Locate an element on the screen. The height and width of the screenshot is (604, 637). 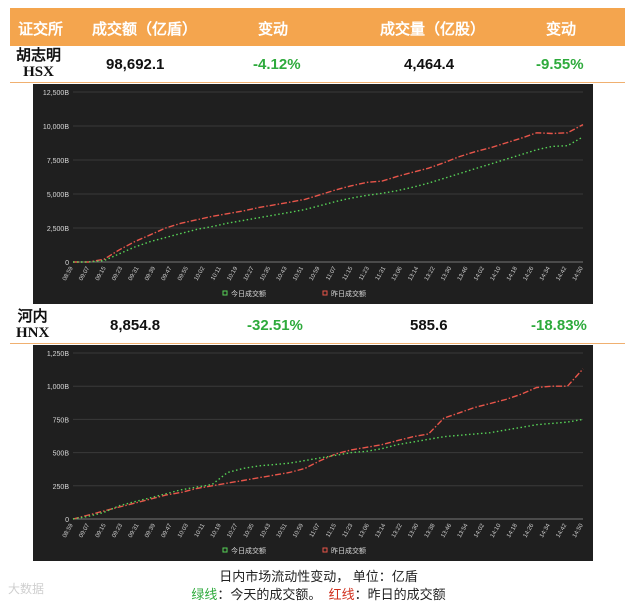
exchange-name: 河内 is located at coordinates (32, 317).